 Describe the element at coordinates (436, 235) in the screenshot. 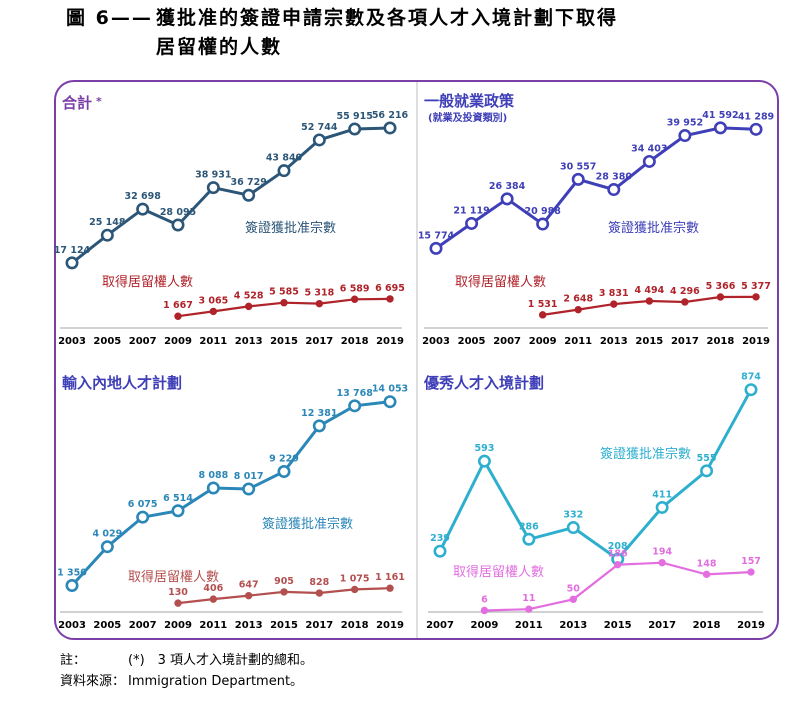

I see `chart-1-series-0-data-label: 15 774` at that location.